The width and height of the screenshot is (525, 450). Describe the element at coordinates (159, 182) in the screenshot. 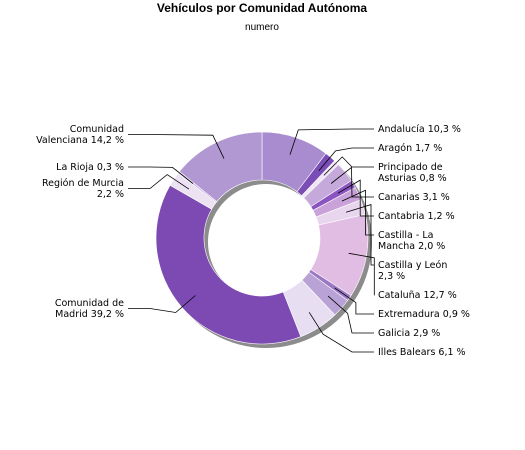

I see `leader-region-de-murcia` at that location.